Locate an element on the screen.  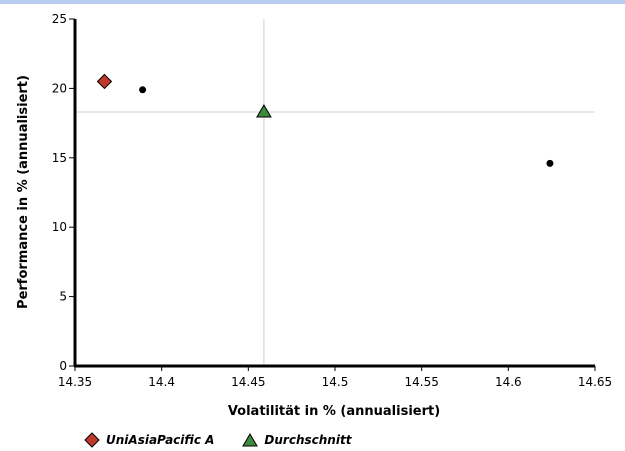
x-tick-label: 14.35 is located at coordinates (75, 382).